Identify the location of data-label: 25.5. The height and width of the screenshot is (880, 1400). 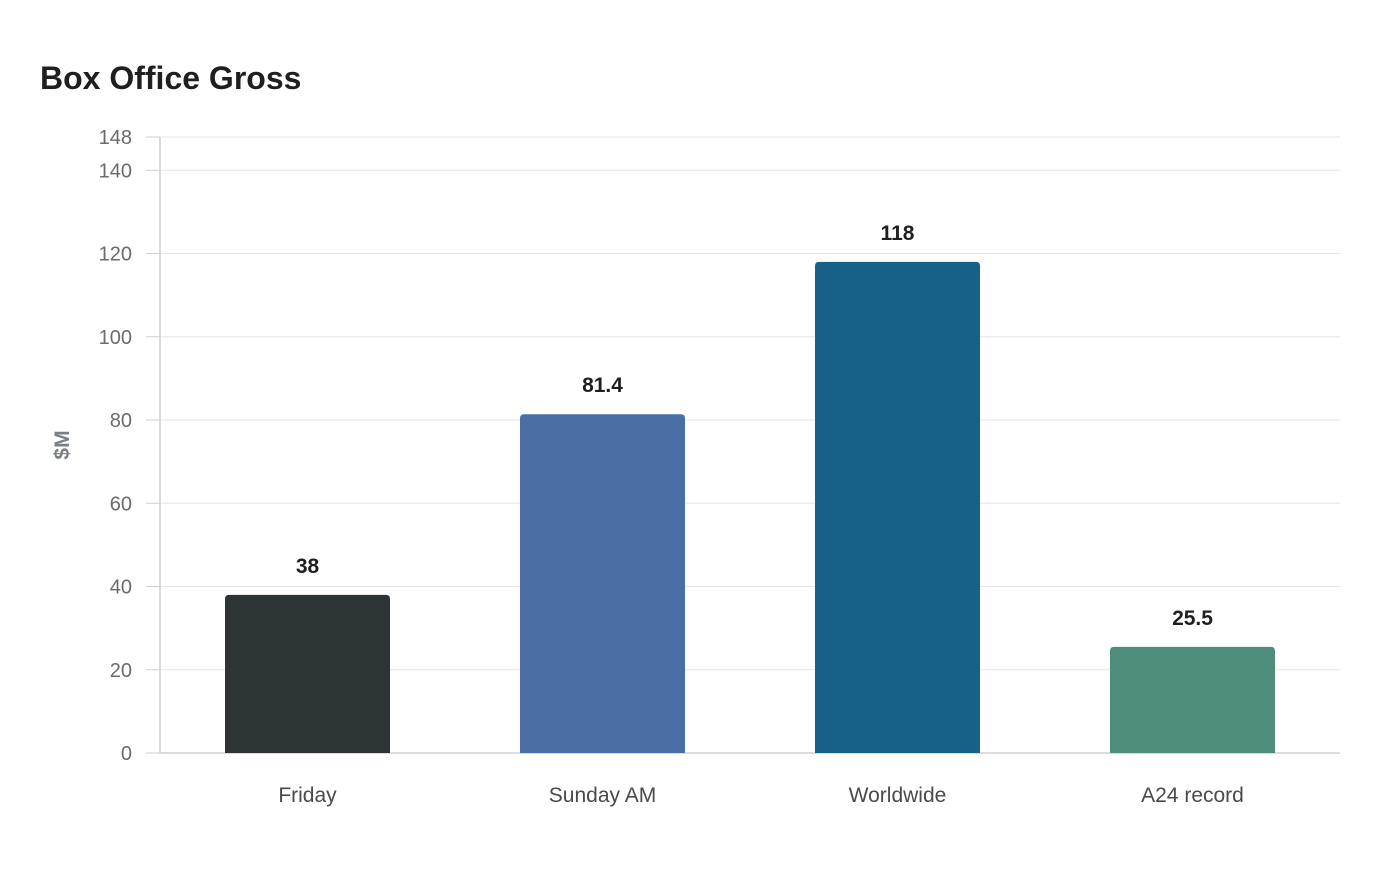
(1192, 618).